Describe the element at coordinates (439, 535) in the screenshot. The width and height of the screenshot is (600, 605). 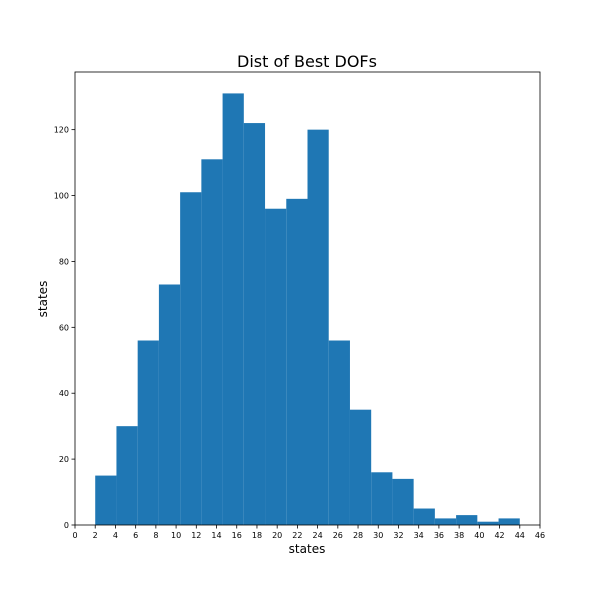
I see `x-tick-label-18: 36` at that location.